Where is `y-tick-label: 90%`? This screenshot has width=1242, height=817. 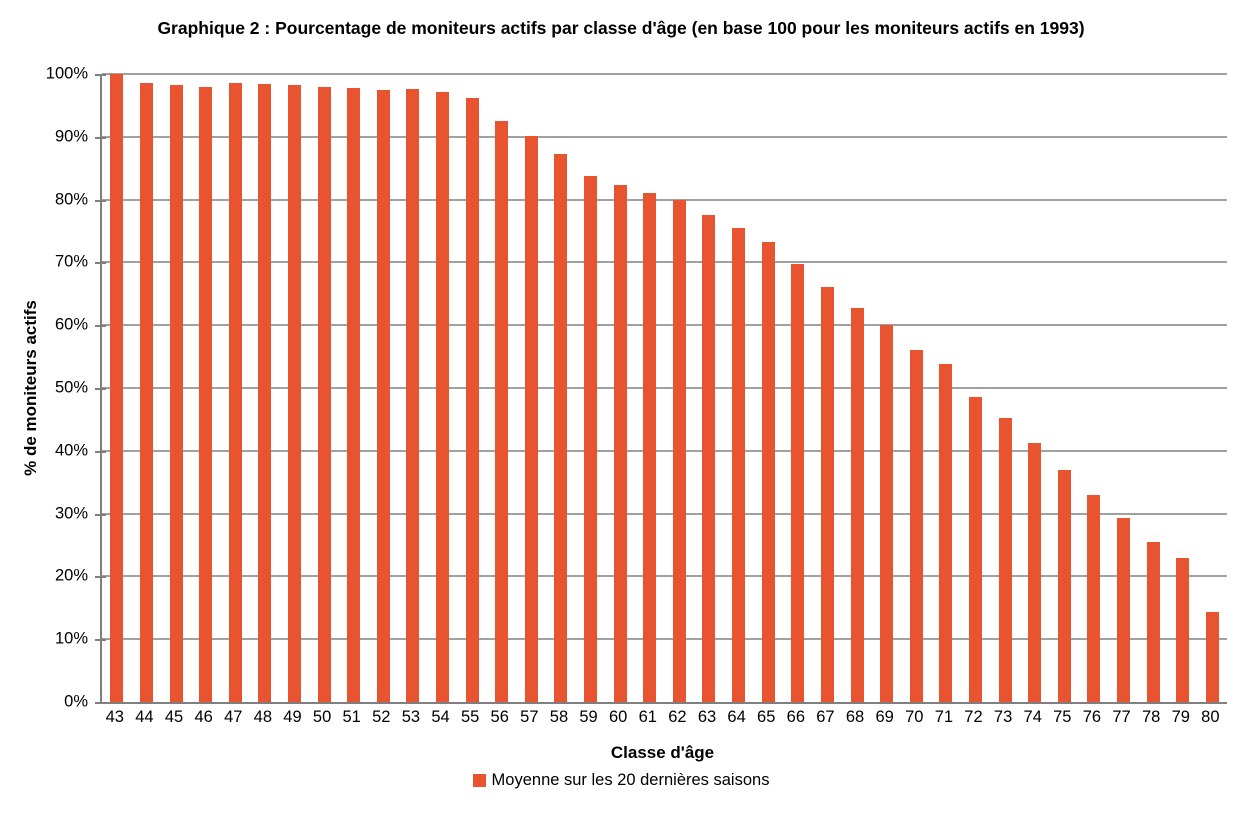 y-tick-label: 90% is located at coordinates (71, 136).